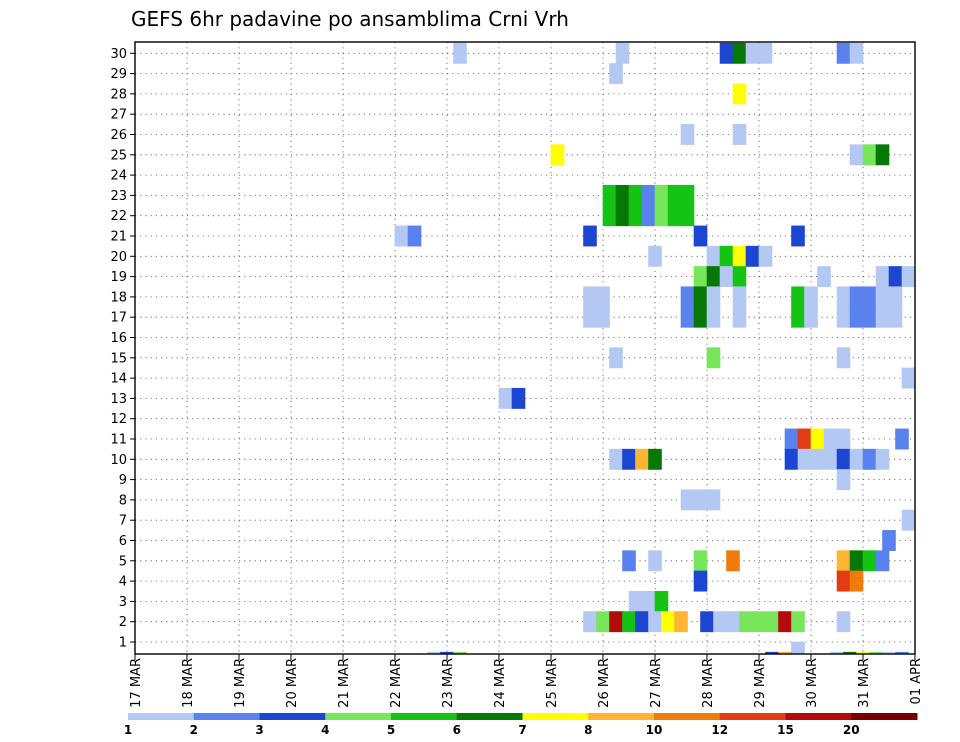  What do you see at coordinates (118, 237) in the screenshot?
I see `y-tick-label: 21` at bounding box center [118, 237].